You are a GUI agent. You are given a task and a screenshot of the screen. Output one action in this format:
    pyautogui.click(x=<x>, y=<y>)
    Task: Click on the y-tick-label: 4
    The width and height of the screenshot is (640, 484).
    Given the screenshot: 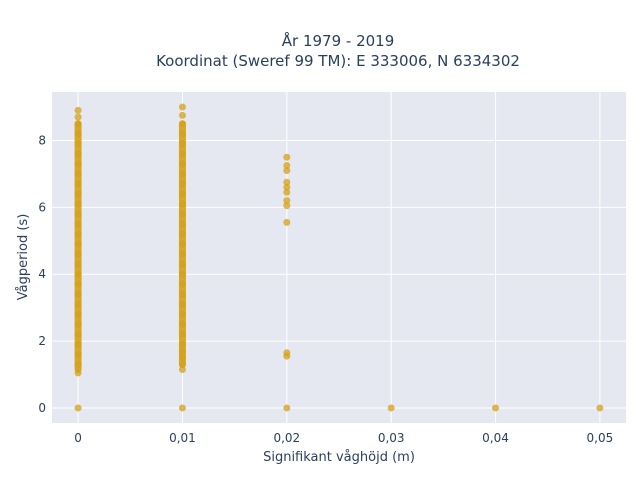 What is the action you would take?
    pyautogui.click(x=42, y=274)
    